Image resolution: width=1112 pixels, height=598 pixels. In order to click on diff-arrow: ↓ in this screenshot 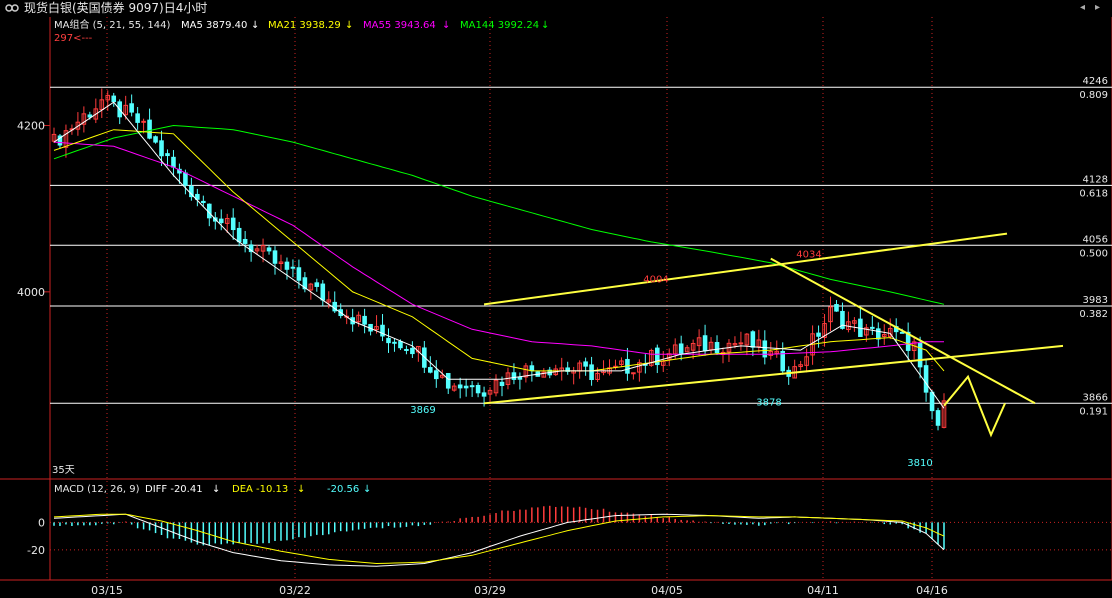, I will do `click(216, 489)`.